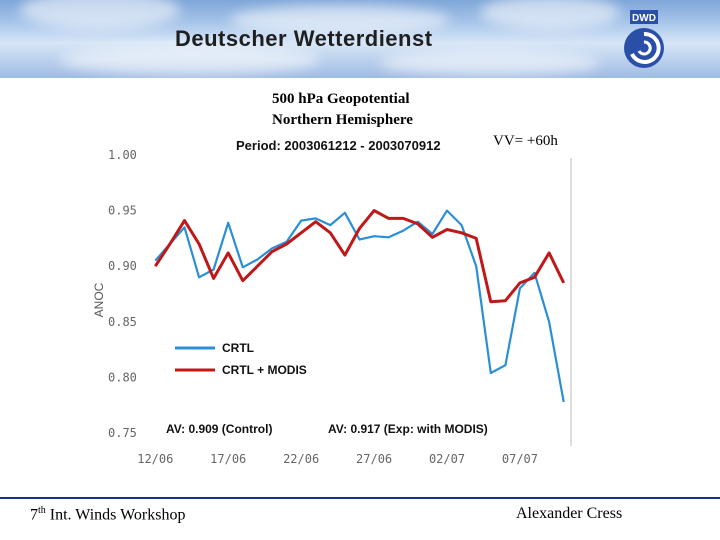  What do you see at coordinates (525, 141) in the screenshot?
I see `forecast-label: VV= +60h` at bounding box center [525, 141].